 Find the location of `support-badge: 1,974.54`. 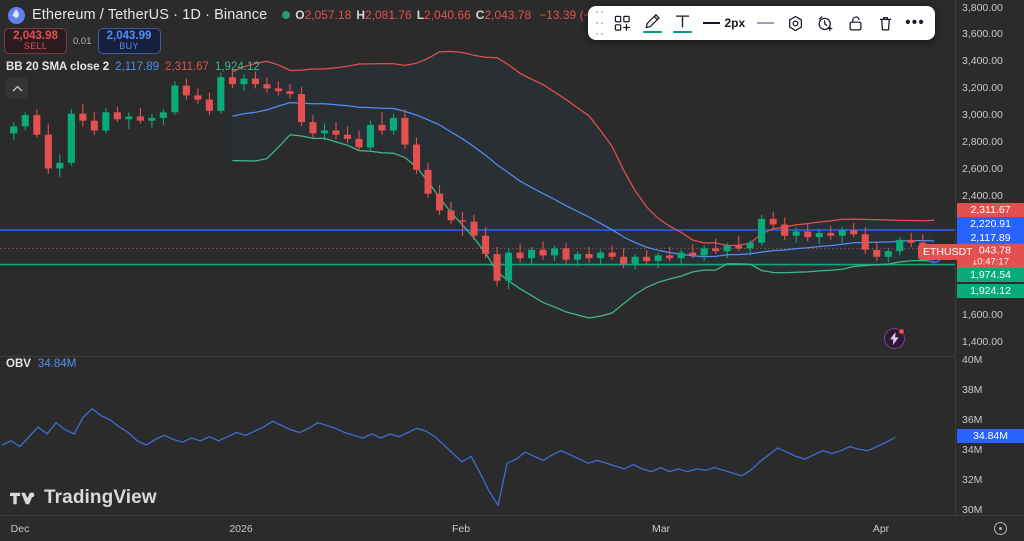

support-badge: 1,974.54 is located at coordinates (990, 275).